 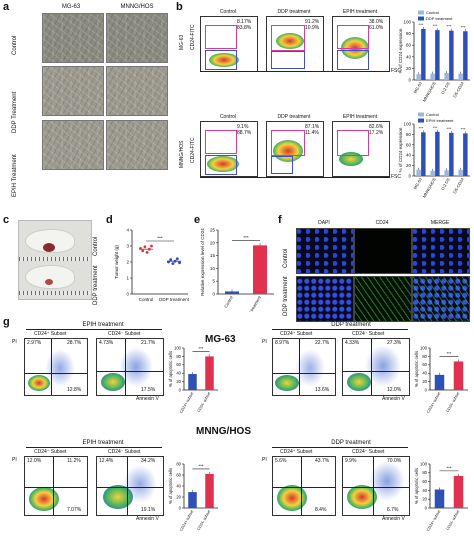 I want to click on chart-g1-ytick-label-3: 60, so click(x=178, y=364).